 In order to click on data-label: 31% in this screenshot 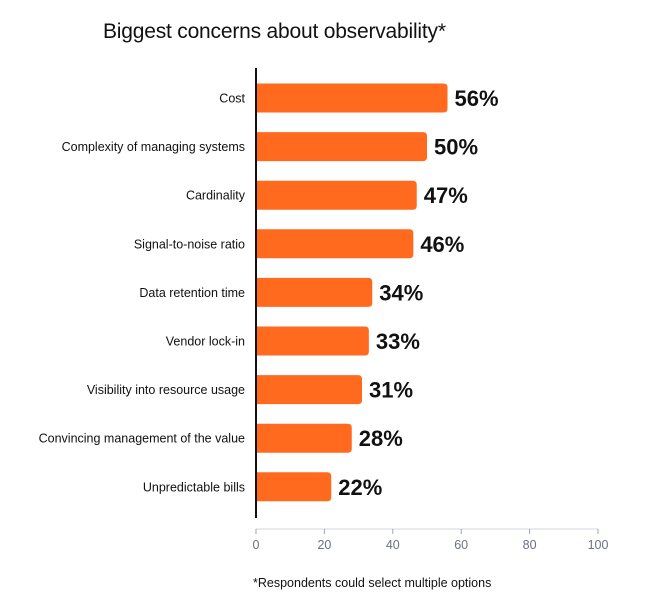, I will do `click(391, 390)`.